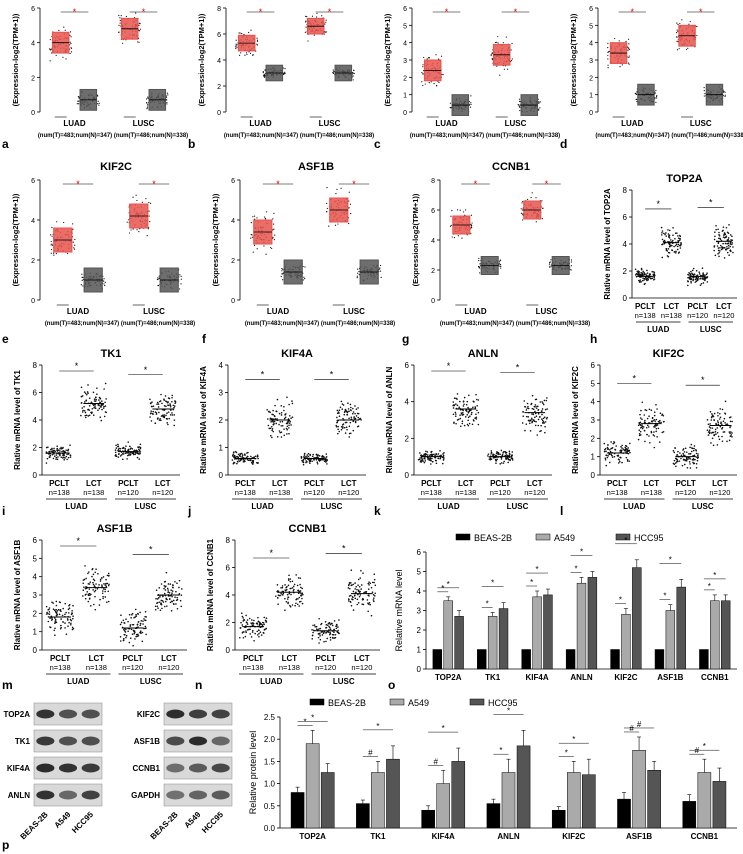 The image size is (743, 854). What do you see at coordinates (433, 241) in the screenshot?
I see `y-tick-label: 4` at bounding box center [433, 241].